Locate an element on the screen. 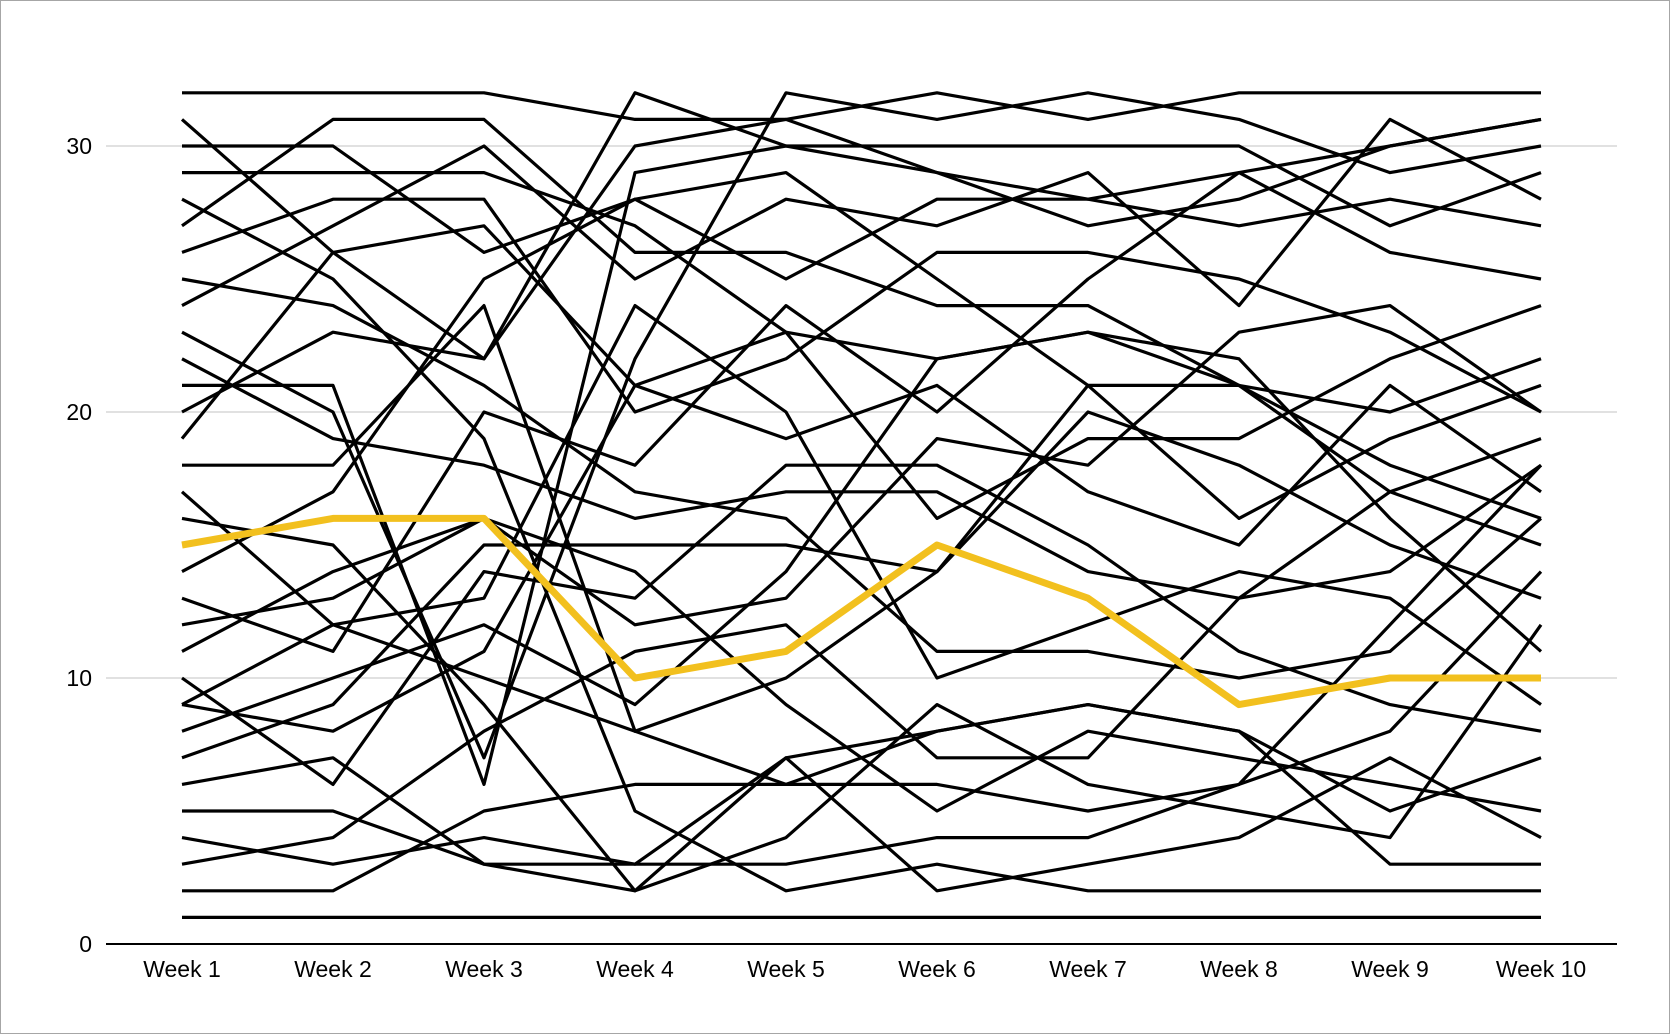 The width and height of the screenshot is (1670, 1035). x-tick-label: Week 6 is located at coordinates (937, 969).